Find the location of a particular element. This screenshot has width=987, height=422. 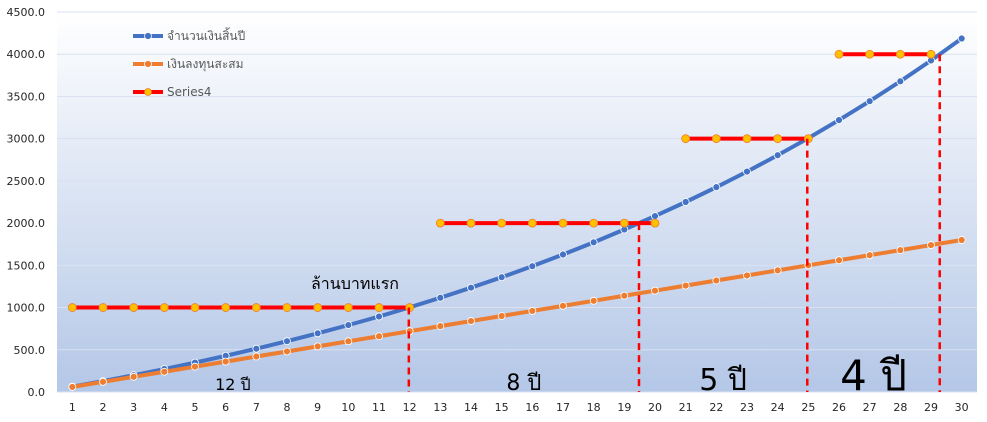

x-tick-label: 24 is located at coordinates (778, 407).